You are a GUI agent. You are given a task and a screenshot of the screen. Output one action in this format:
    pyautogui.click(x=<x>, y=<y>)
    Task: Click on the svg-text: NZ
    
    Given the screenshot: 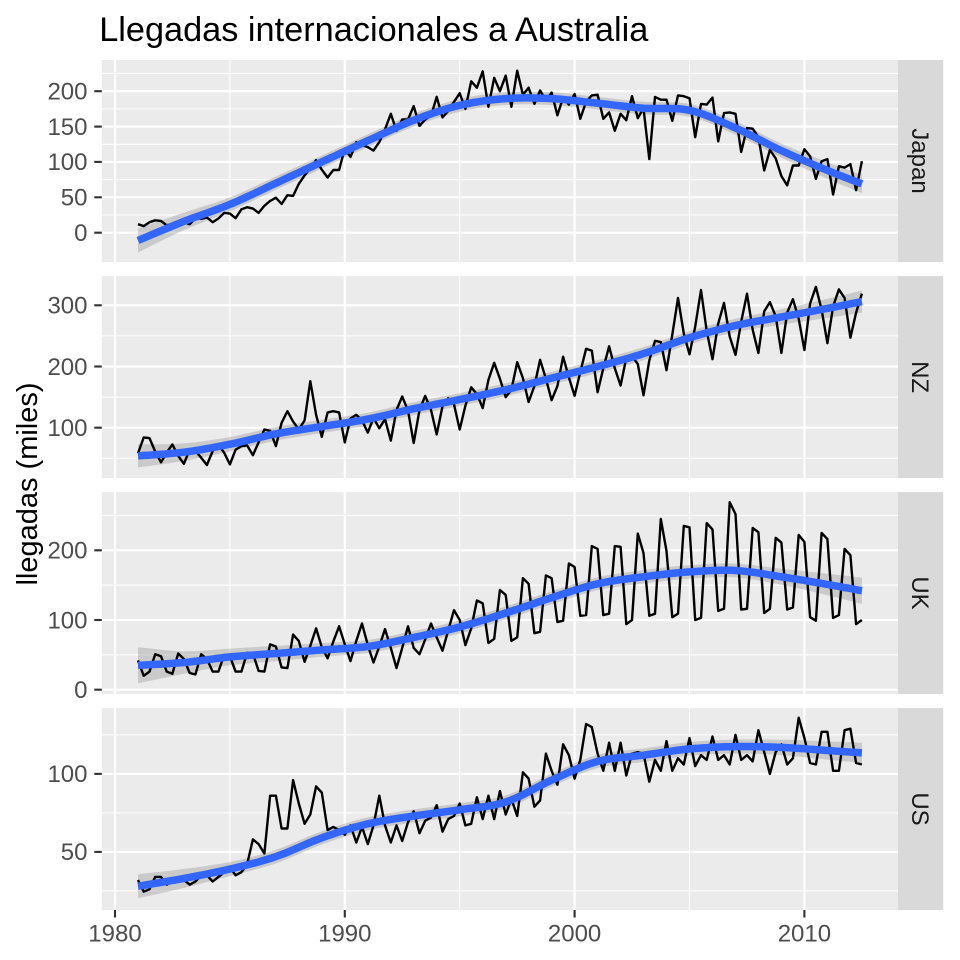 What is the action you would take?
    pyautogui.click(x=919, y=377)
    